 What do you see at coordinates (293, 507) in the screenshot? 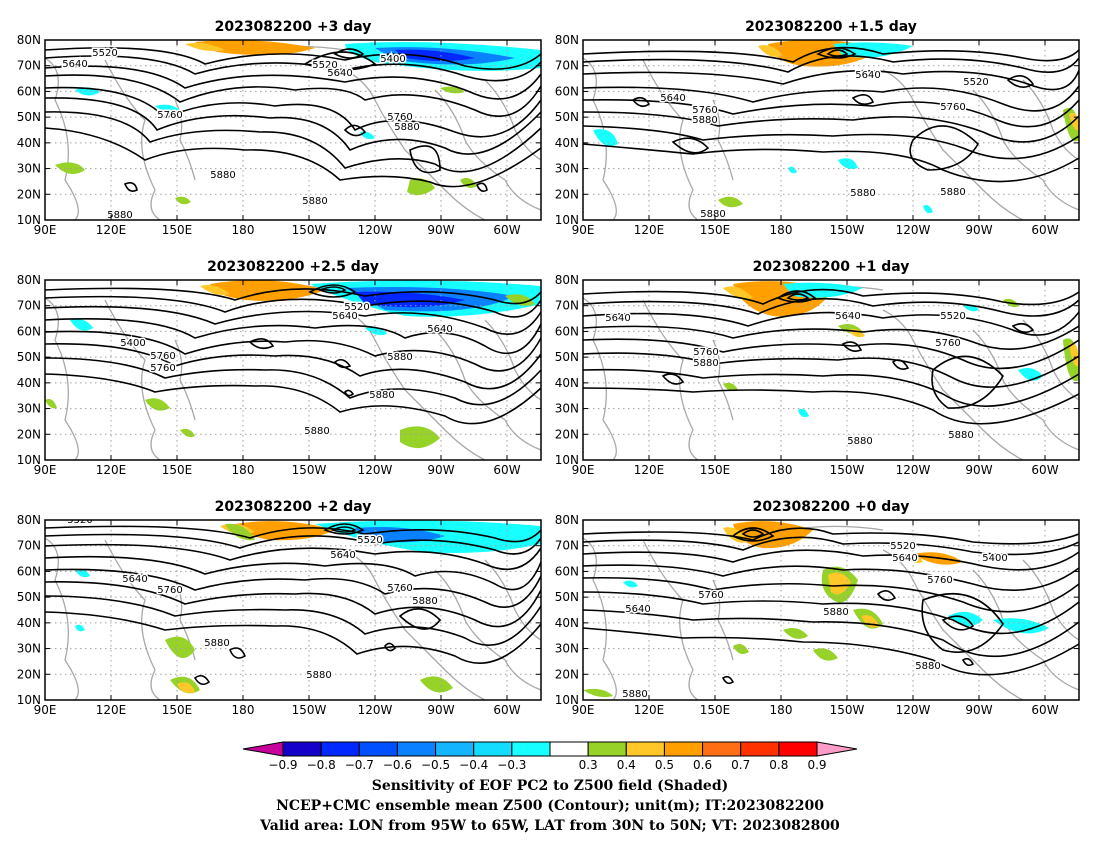
I see `panel-title: 2023082200 +2 day` at bounding box center [293, 507].